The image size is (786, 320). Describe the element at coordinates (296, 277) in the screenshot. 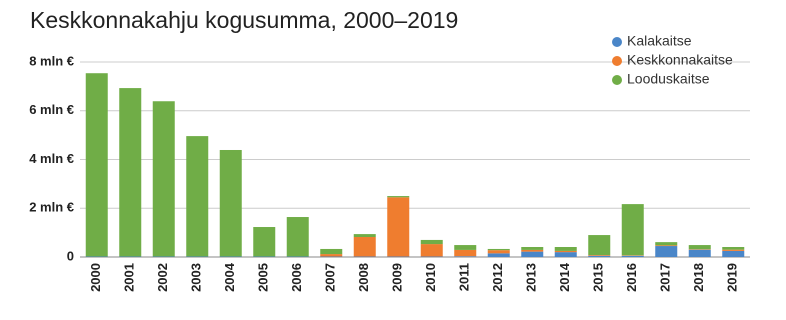

I see `x-tick-label: 2006` at that location.